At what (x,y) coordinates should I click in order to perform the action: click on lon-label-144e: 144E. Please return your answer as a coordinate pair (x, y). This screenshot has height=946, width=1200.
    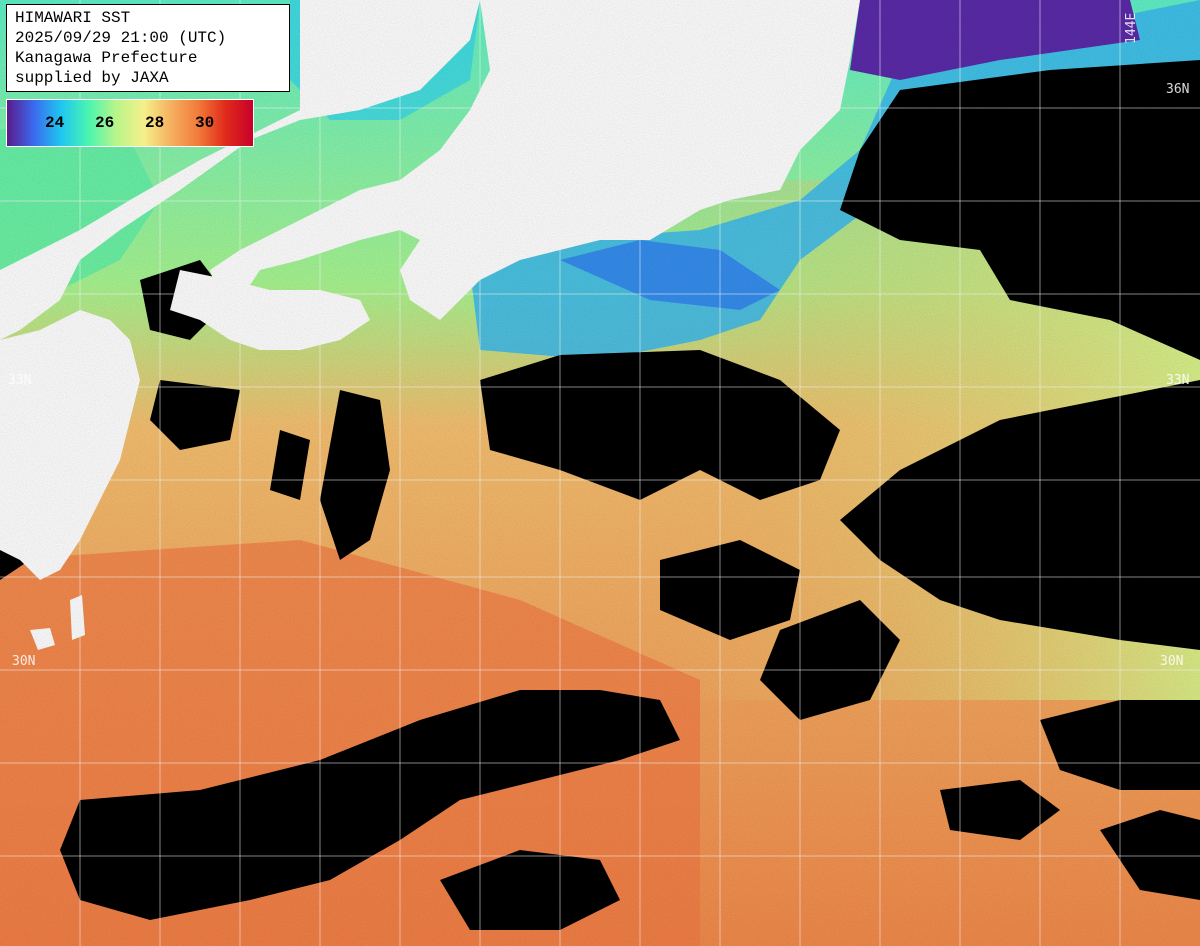
    Looking at the image, I should click on (1131, 28).